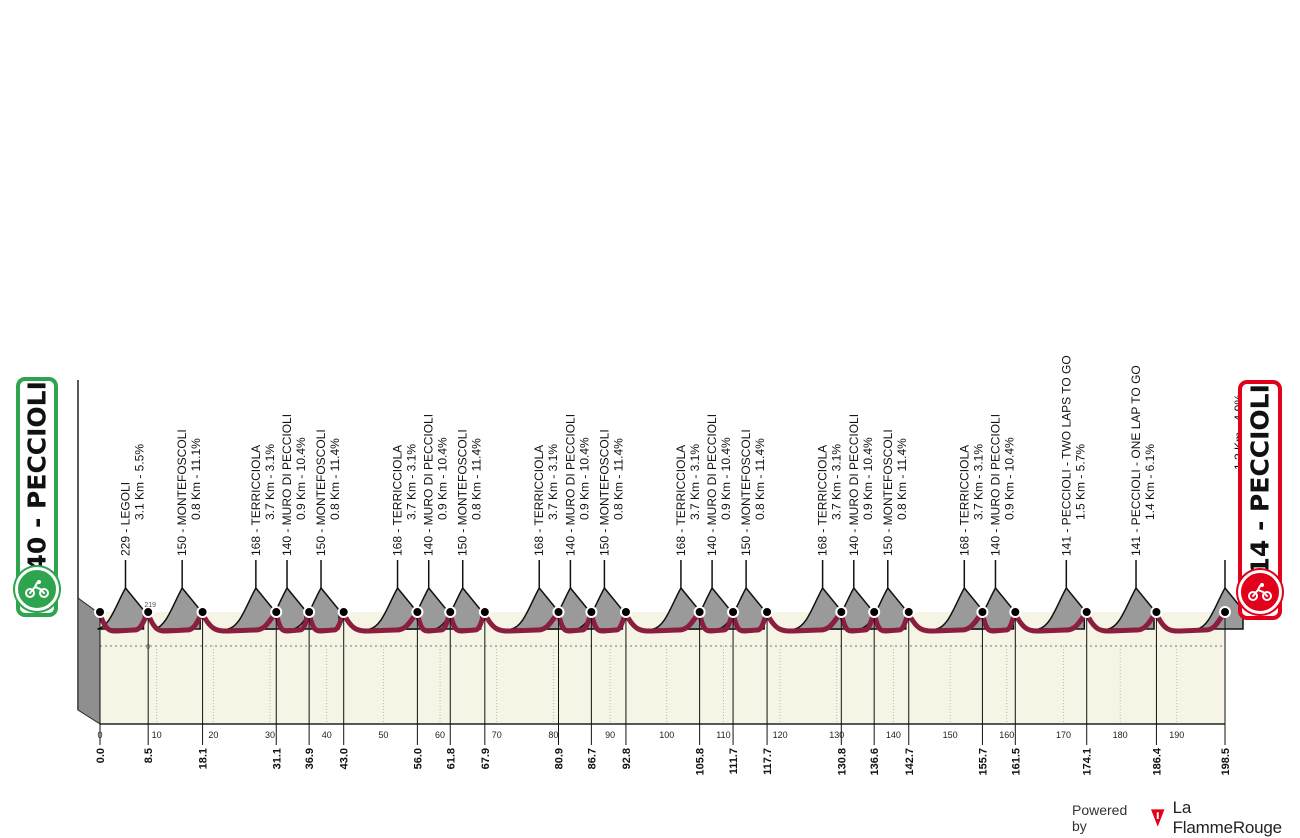 This screenshot has width=1300, height=838. I want to click on climb-name-label: 141 - PECCIOLI - TWO LAPS TO GO, so click(1066, 455).